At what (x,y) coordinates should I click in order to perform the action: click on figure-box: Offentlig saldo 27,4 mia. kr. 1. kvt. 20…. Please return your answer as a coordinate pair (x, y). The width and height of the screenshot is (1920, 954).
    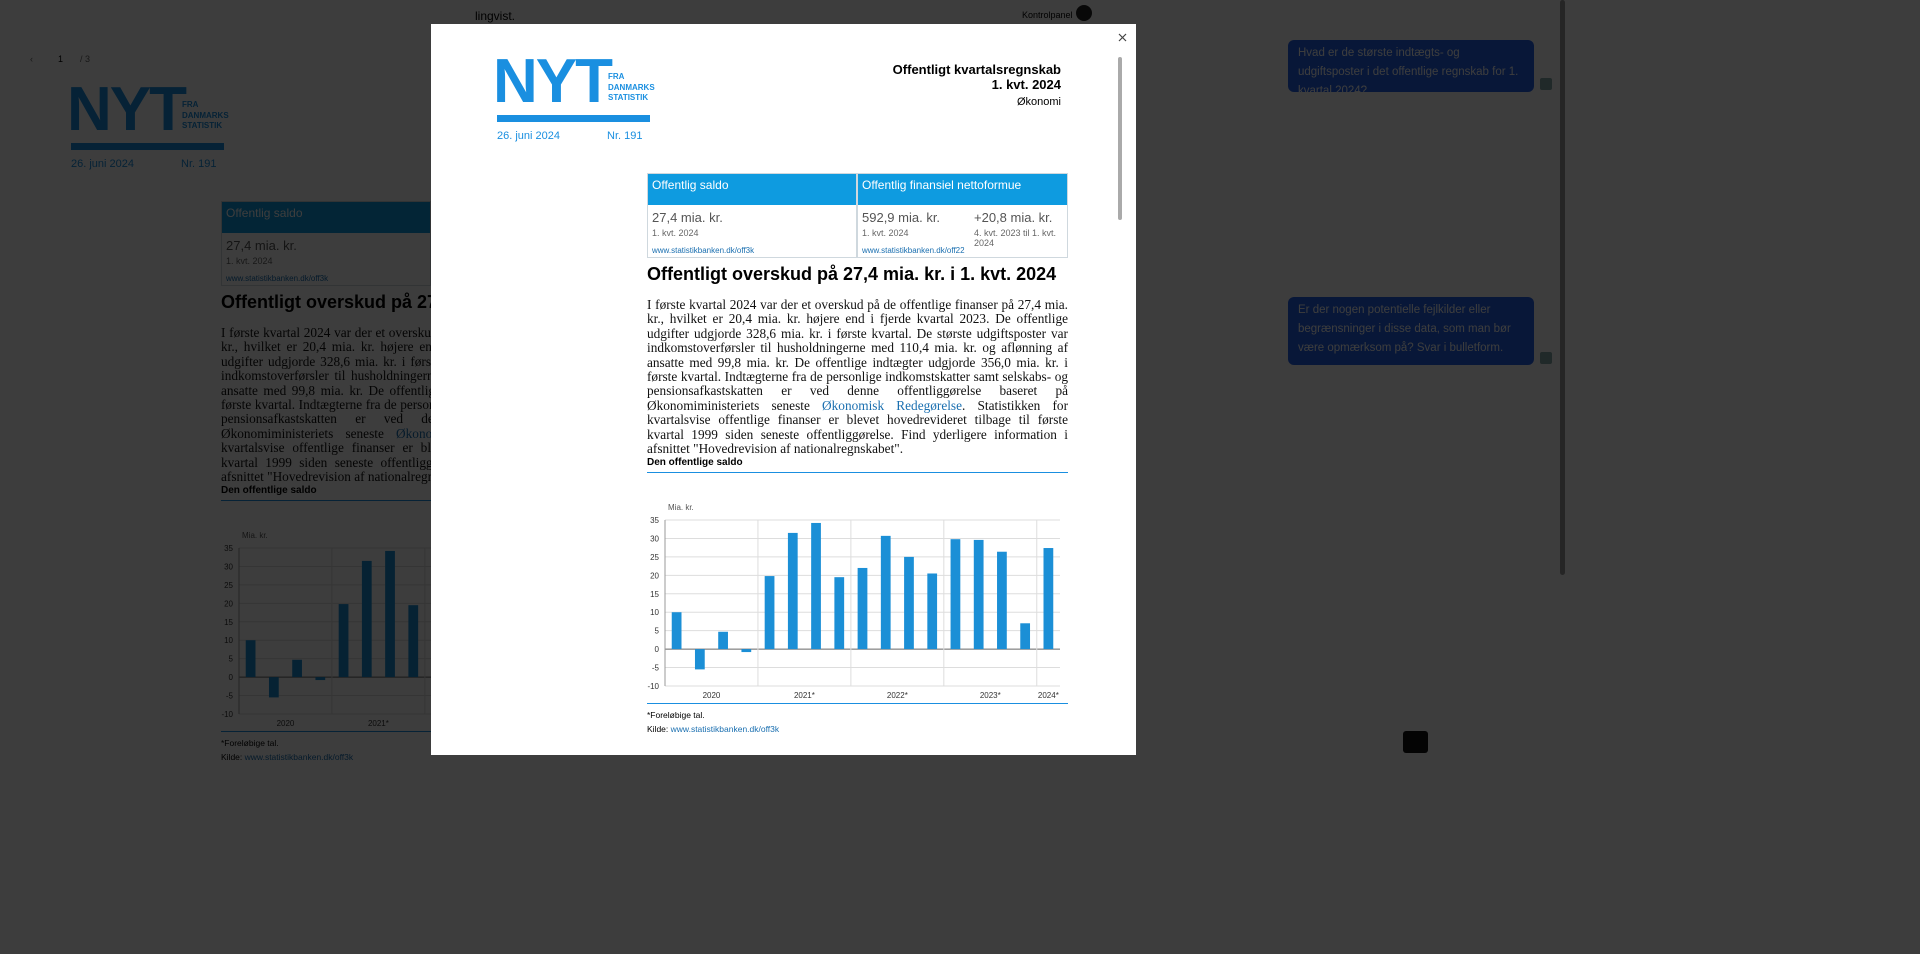
    Looking at the image, I should click on (752, 215).